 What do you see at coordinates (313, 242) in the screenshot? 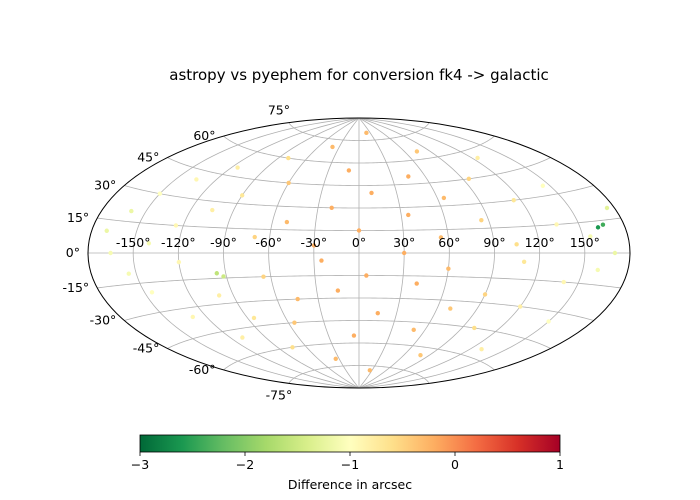
I see `longitude-tick-label: -30°` at bounding box center [313, 242].